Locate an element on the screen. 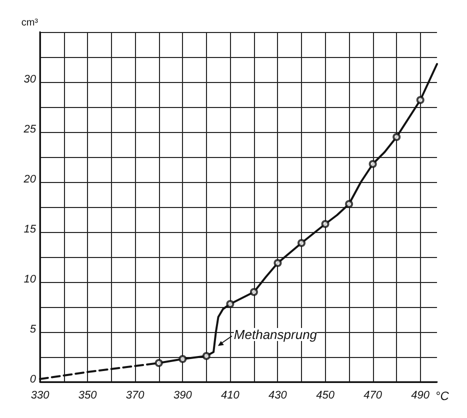 The width and height of the screenshot is (467, 418). y-tick-label: 30 is located at coordinates (30, 80).